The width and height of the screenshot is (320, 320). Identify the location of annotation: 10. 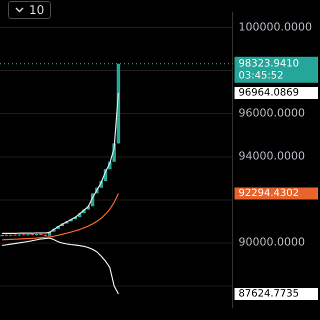
(36, 10).